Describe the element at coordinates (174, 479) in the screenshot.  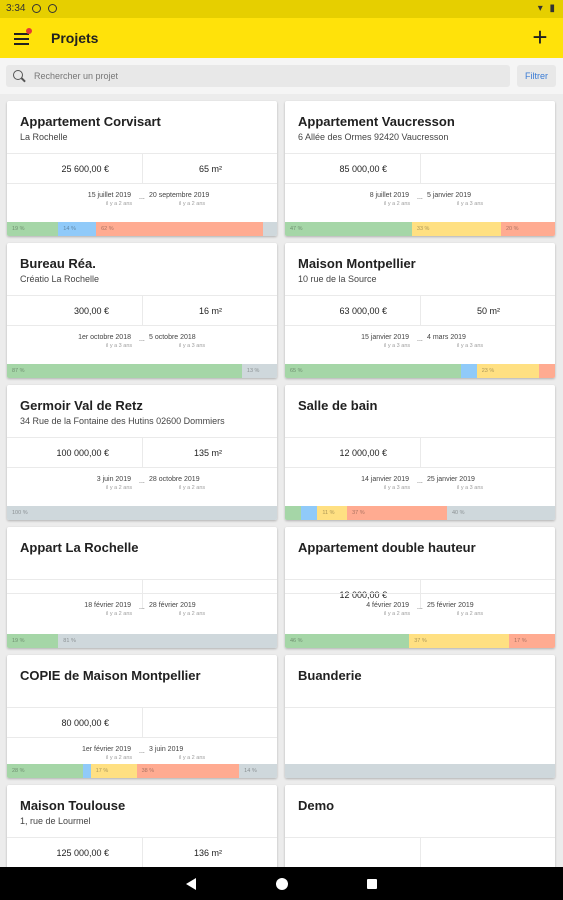
I see `end-date: 28 octobre 2019` at that location.